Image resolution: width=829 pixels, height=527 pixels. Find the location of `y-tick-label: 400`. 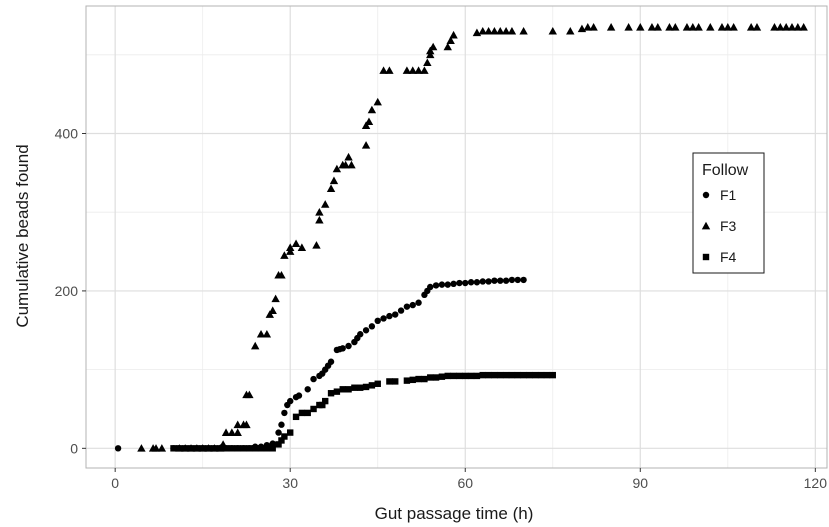

y-tick-label: 400 is located at coordinates (67, 134).